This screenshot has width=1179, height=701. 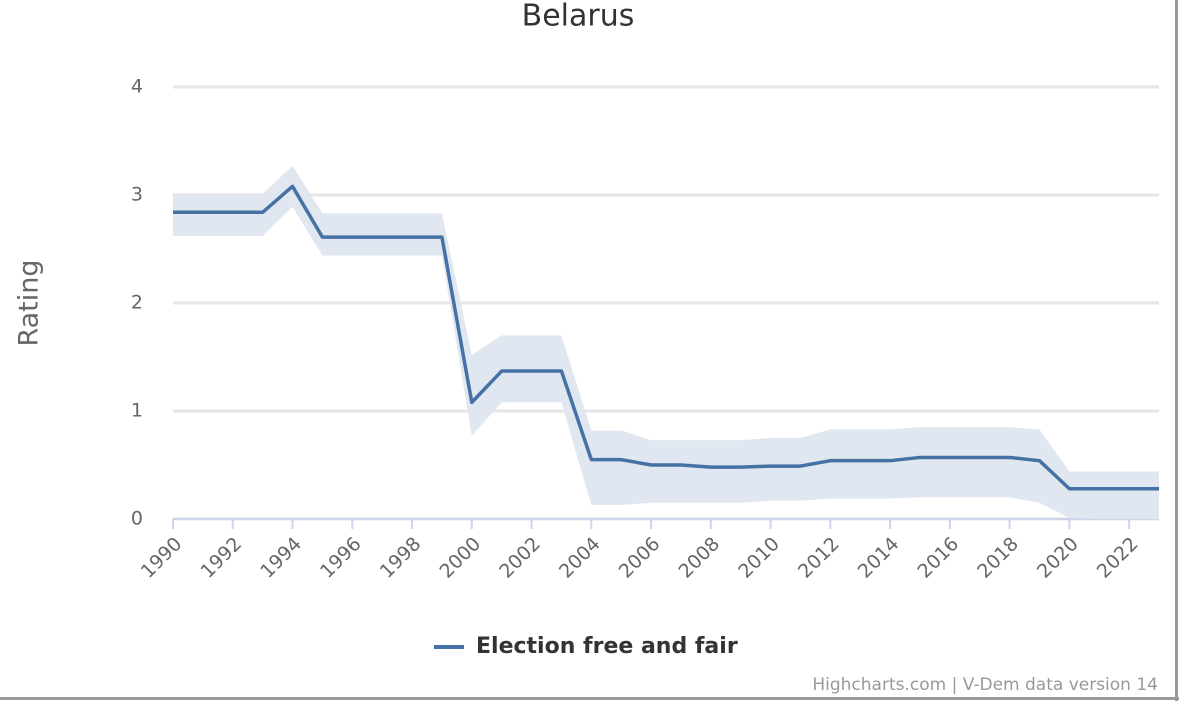 What do you see at coordinates (401, 558) in the screenshot?
I see `x-tick-label: 1998` at bounding box center [401, 558].